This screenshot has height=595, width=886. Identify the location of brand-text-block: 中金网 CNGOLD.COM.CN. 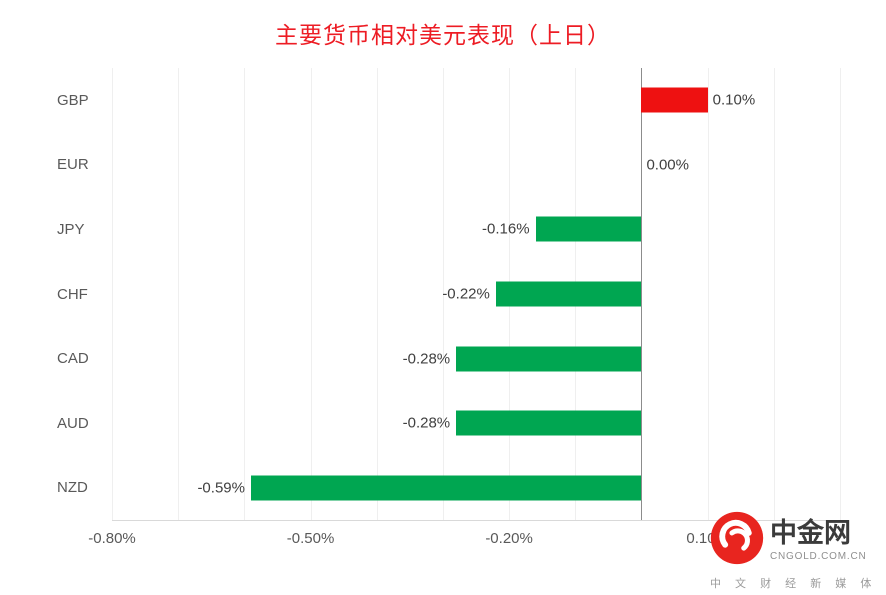
(818, 540).